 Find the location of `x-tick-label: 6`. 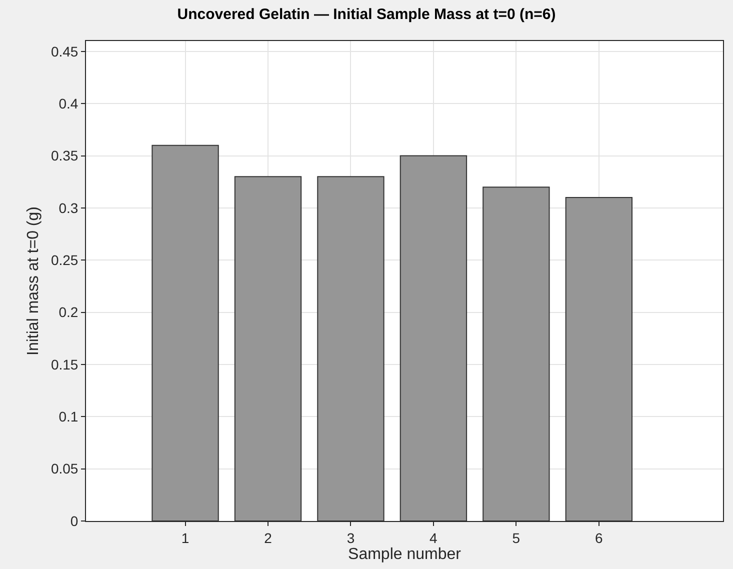

x-tick-label: 6 is located at coordinates (599, 538).